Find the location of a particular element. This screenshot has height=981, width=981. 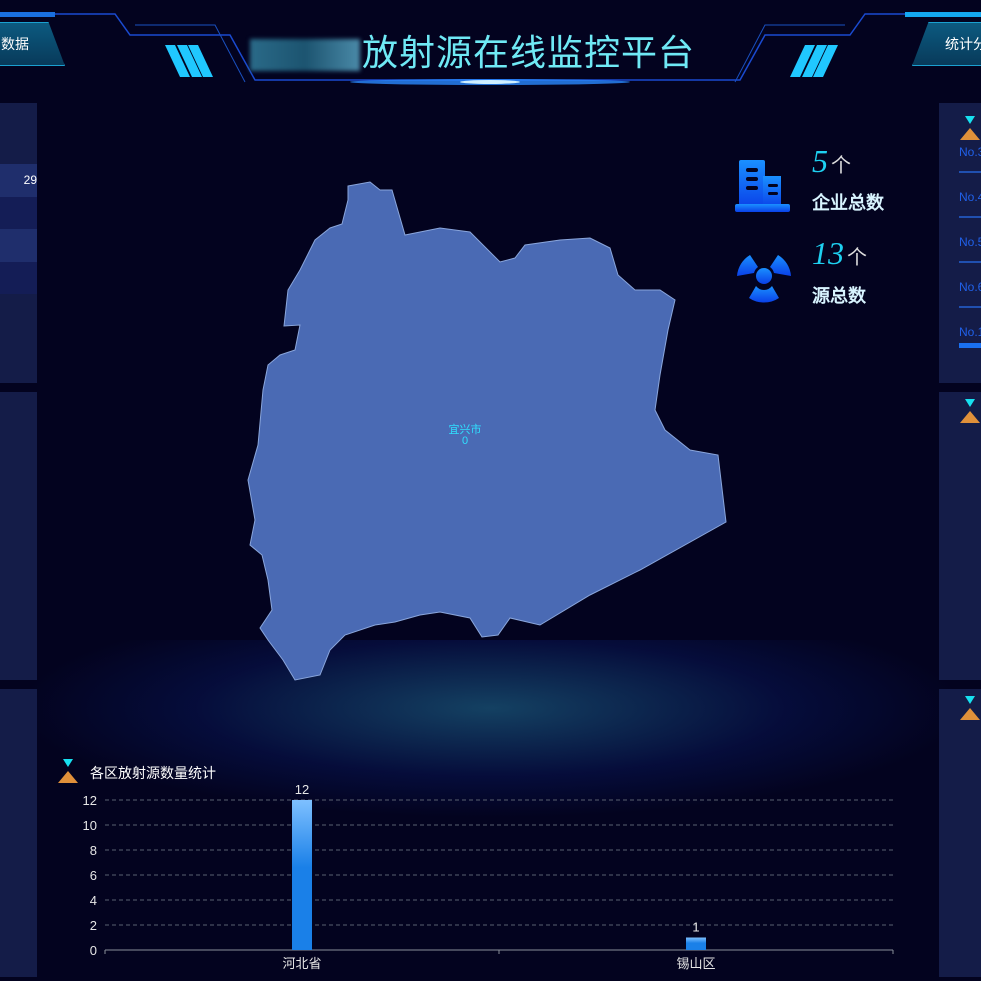

y-tick-label: 12 is located at coordinates (90, 800).